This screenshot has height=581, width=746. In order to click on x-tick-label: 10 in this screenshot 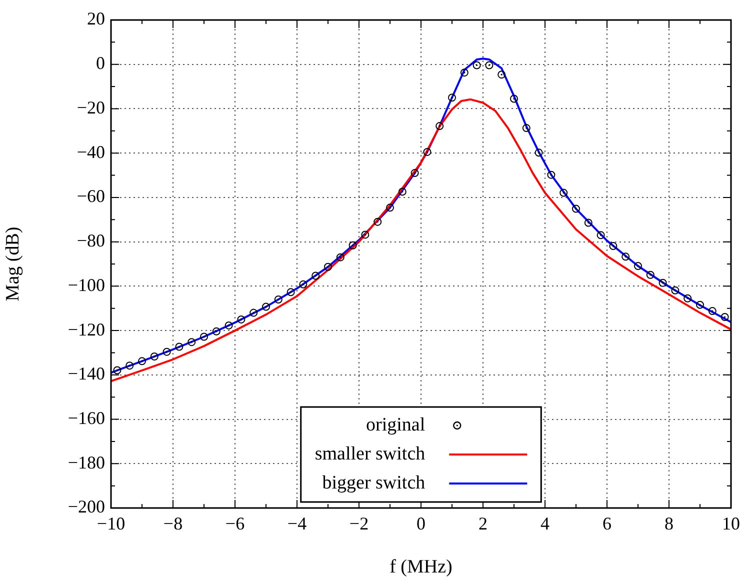, I will do `click(731, 524)`.